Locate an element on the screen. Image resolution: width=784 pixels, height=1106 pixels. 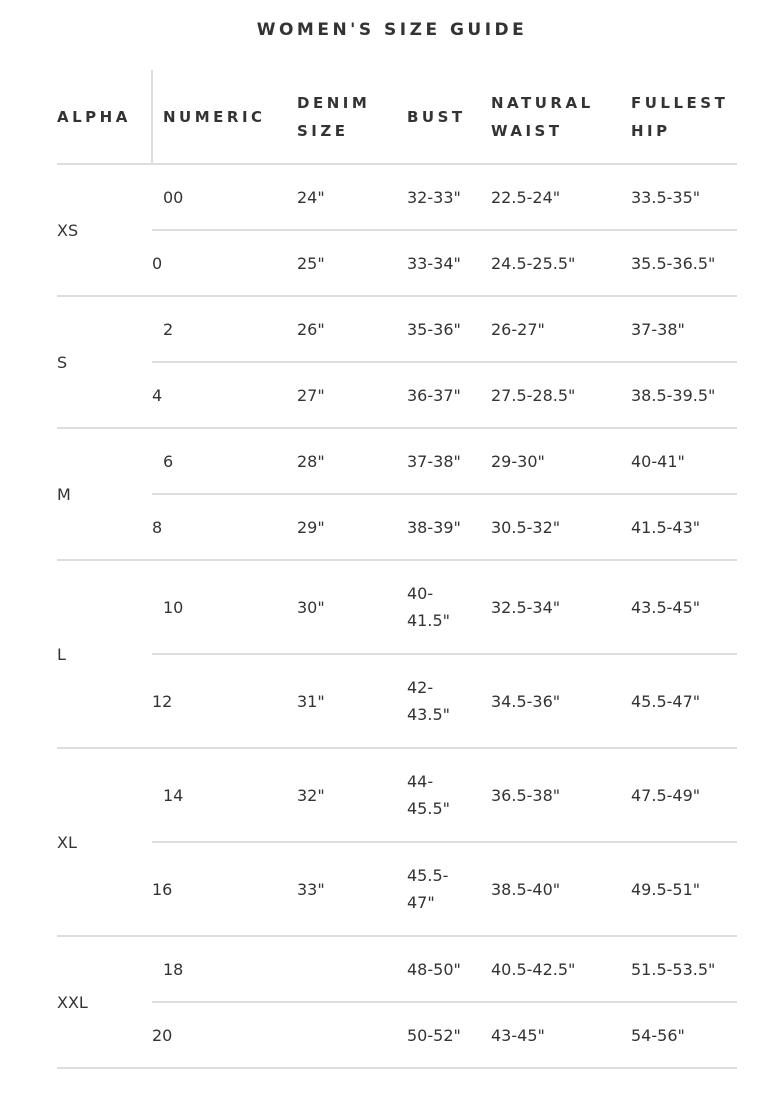
numeric-value: 0 is located at coordinates (157, 263).